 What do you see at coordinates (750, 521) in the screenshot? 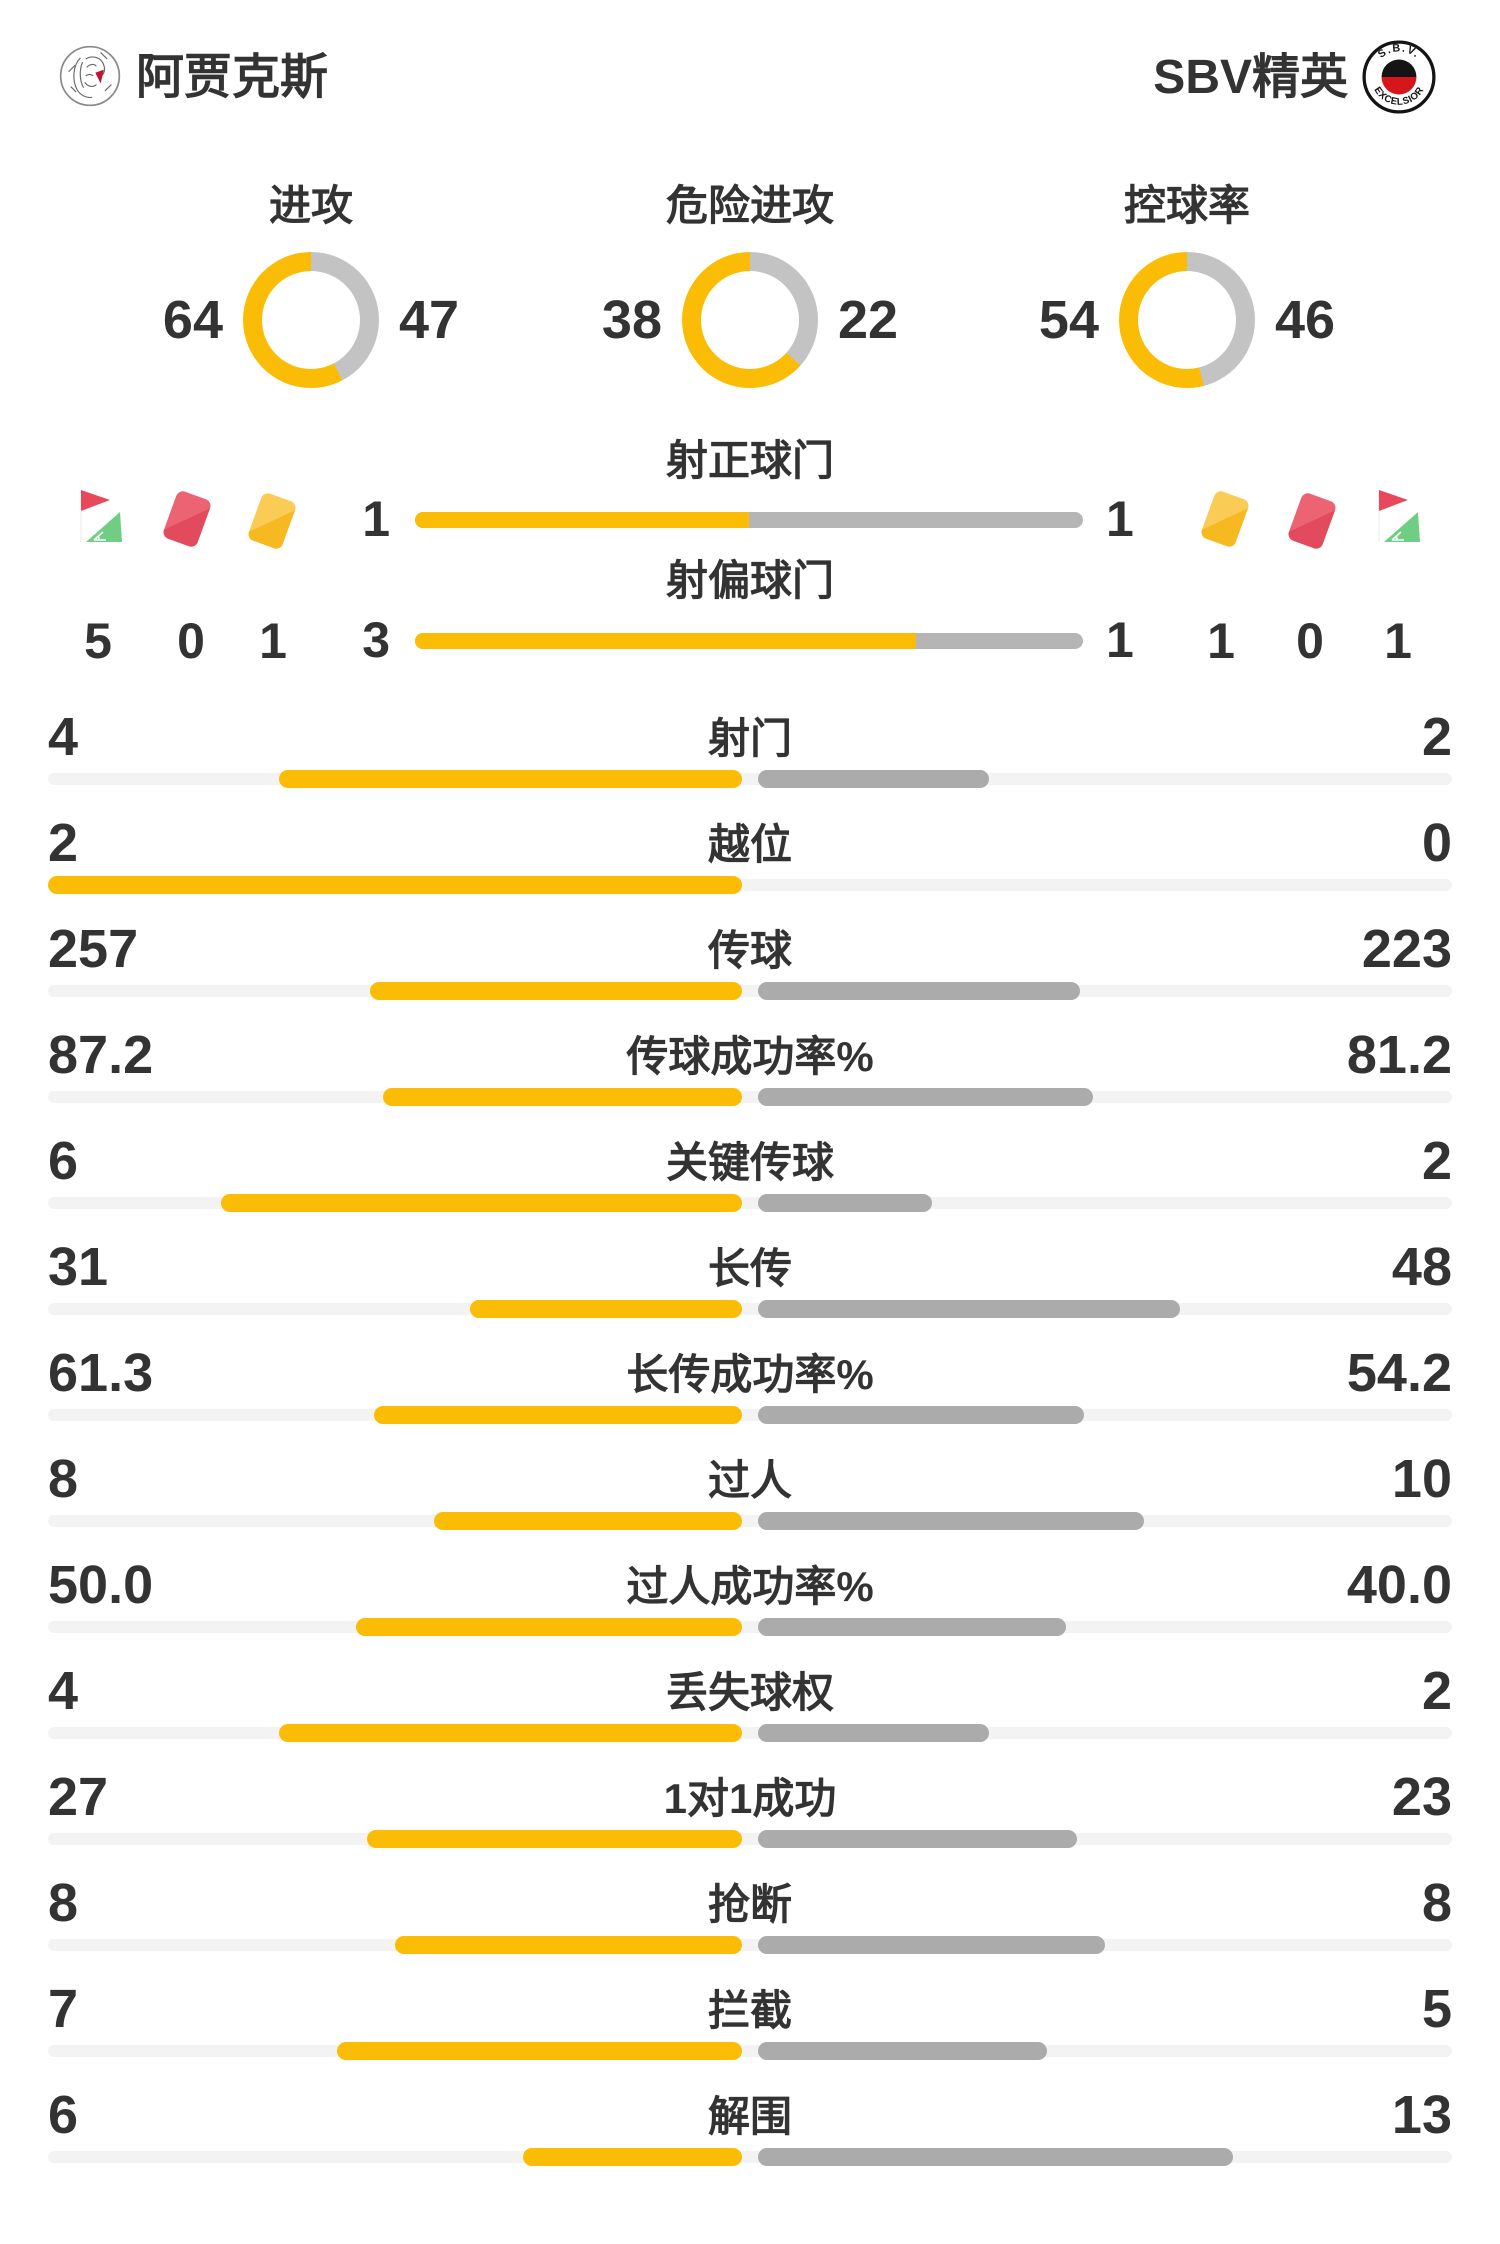
I see `shots-on-target-row: 1 1` at bounding box center [750, 521].